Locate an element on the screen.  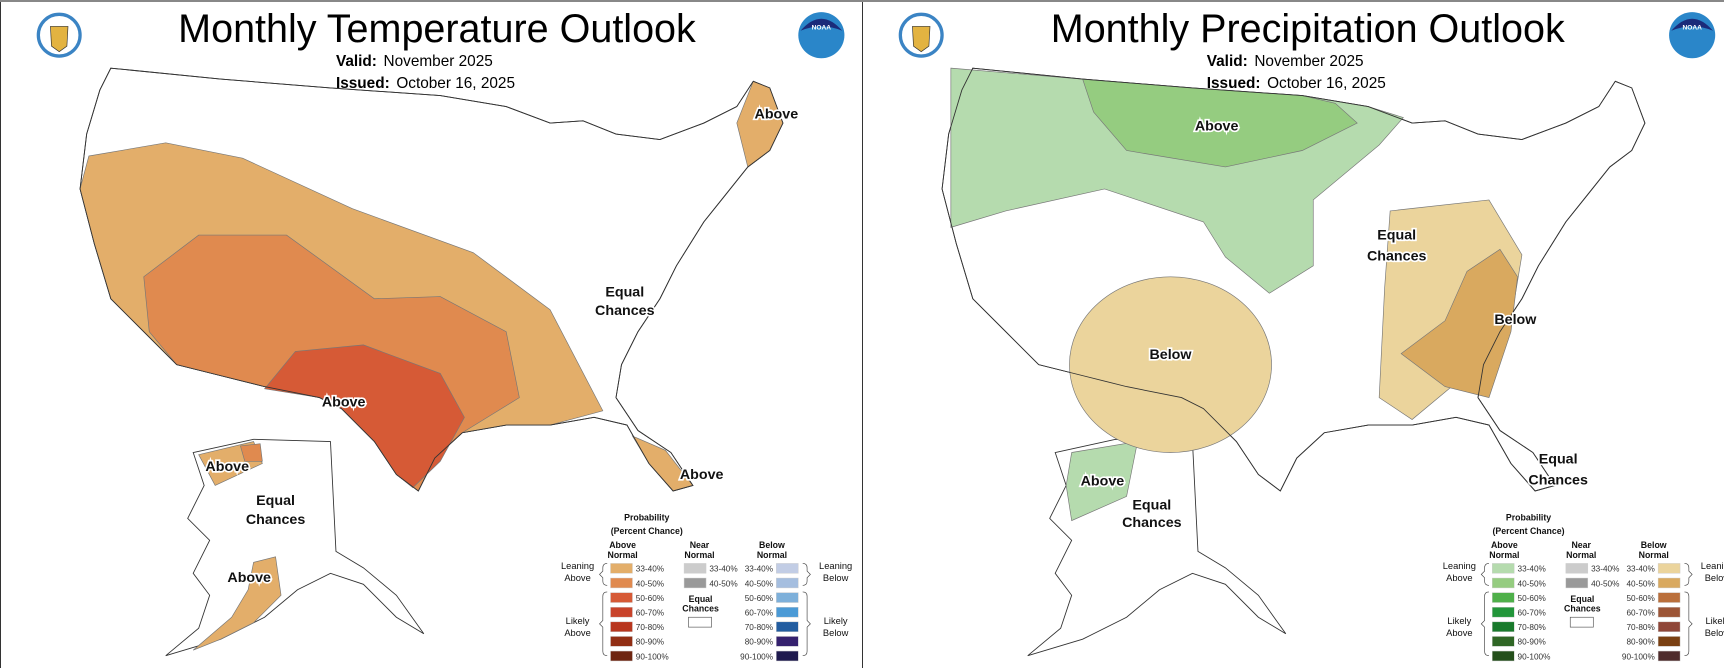
legend-swatch-above-80-90% is located at coordinates (1503, 641).